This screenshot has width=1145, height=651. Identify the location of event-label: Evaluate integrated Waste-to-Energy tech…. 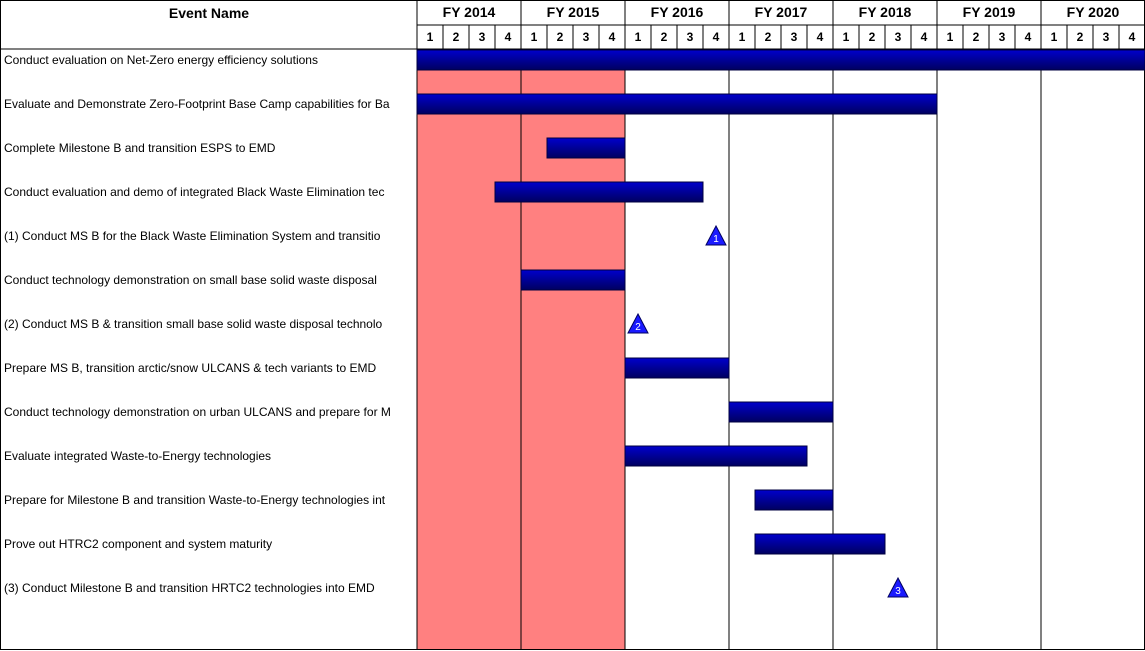
(138, 456).